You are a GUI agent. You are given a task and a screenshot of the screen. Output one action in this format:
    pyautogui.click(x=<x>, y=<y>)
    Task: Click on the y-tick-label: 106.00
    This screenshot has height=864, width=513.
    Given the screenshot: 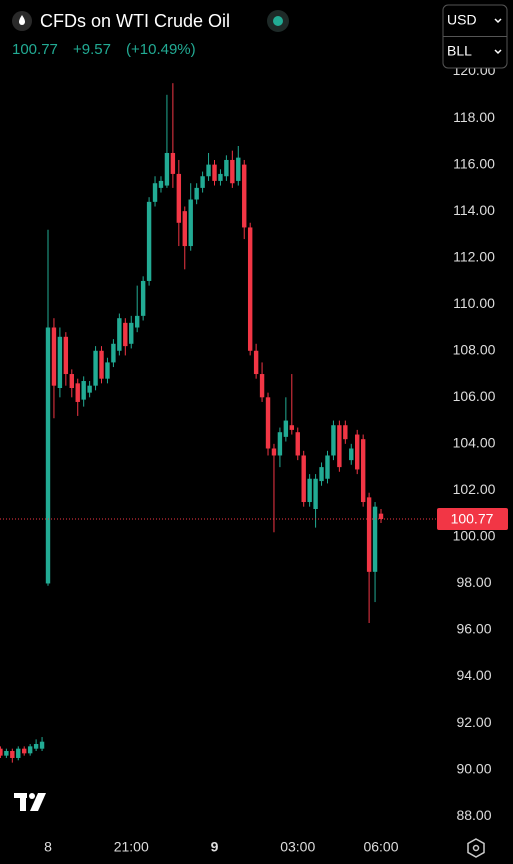 What is the action you would take?
    pyautogui.click(x=474, y=396)
    